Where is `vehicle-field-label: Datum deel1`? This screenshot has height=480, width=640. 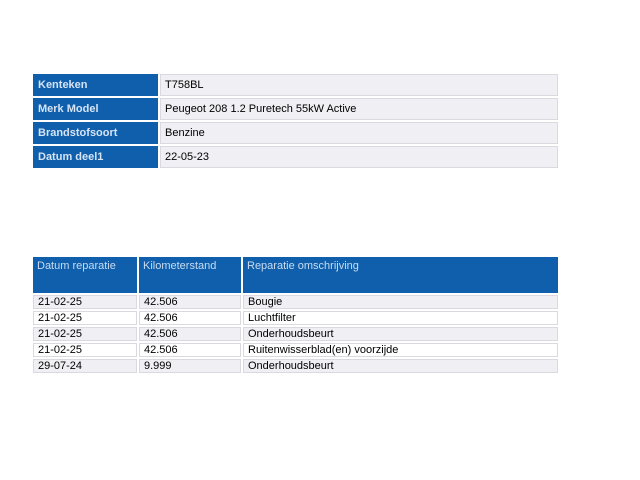
vehicle-field-label: Datum deel1 is located at coordinates (95, 157).